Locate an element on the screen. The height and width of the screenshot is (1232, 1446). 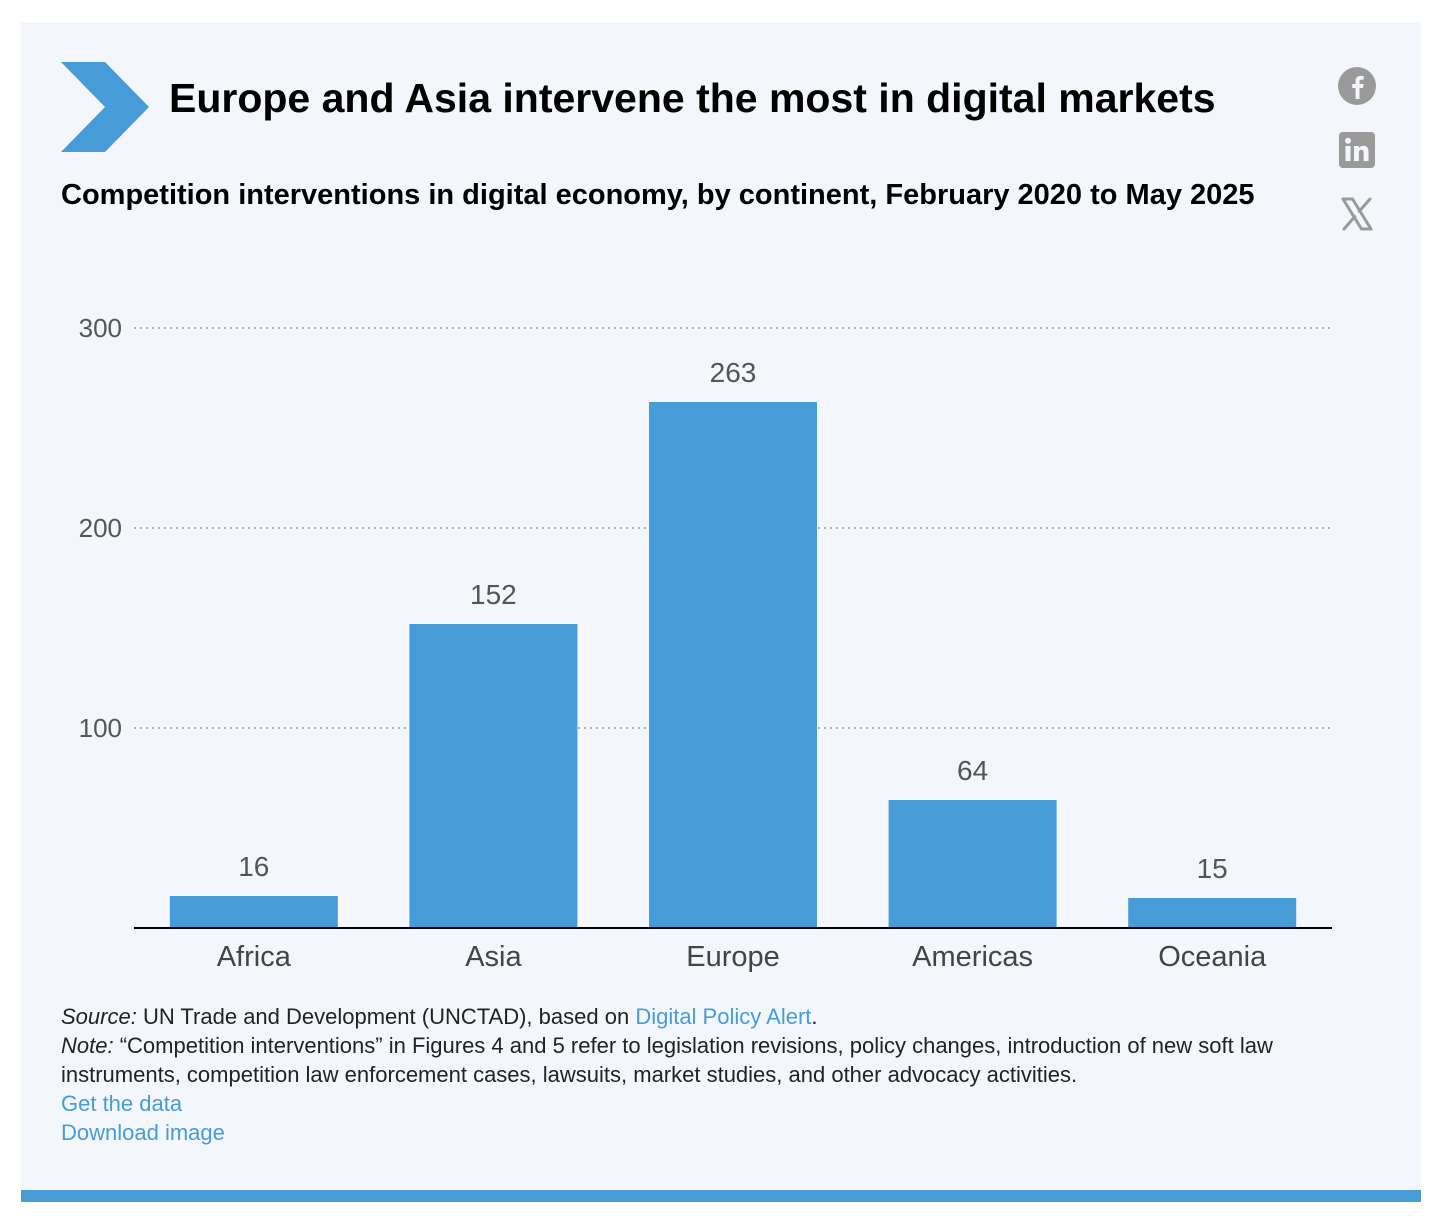
get-the-data-link: Get the data is located at coordinates (122, 1103).